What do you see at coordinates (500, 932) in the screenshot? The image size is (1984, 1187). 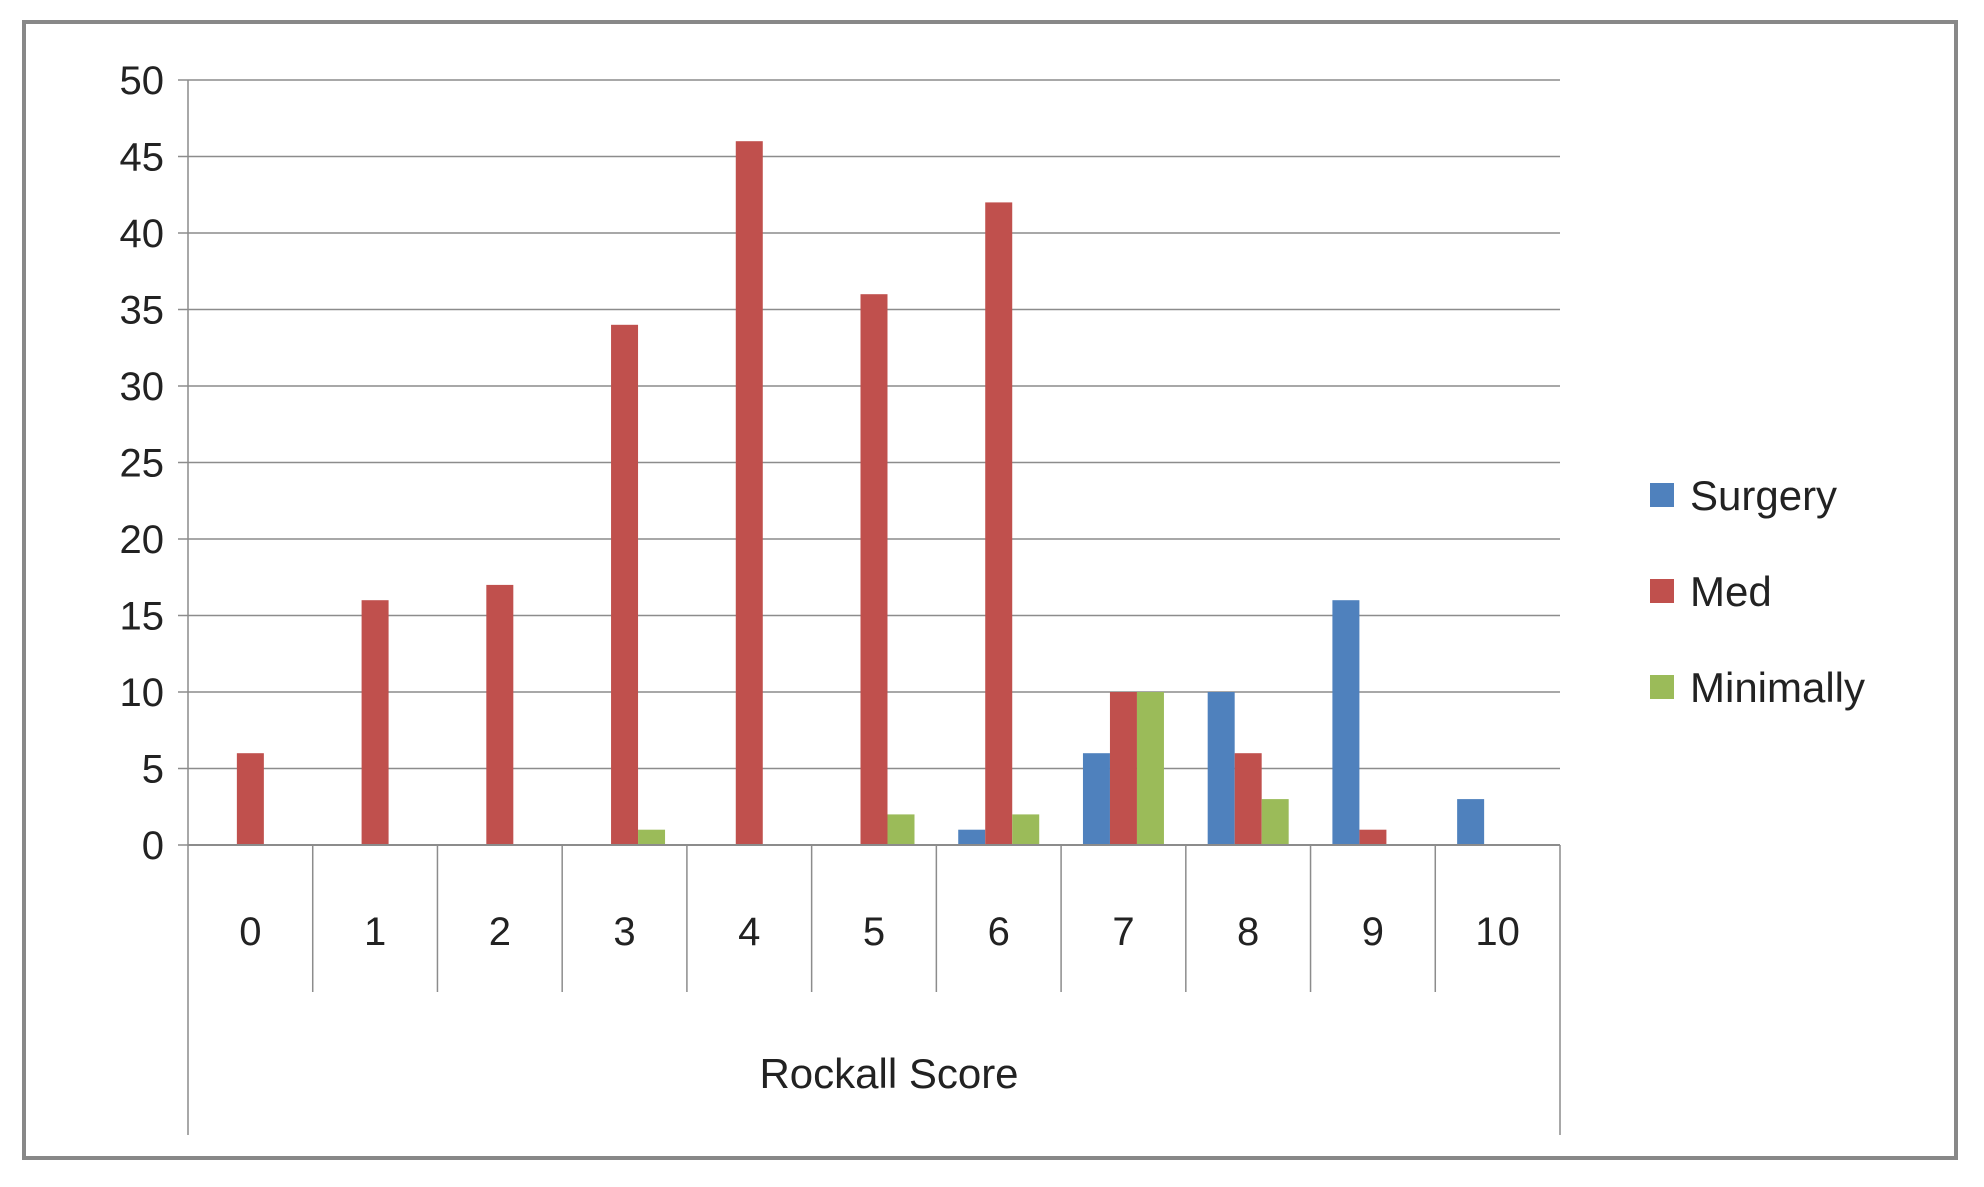 I see `x-tick-label: 2` at bounding box center [500, 932].